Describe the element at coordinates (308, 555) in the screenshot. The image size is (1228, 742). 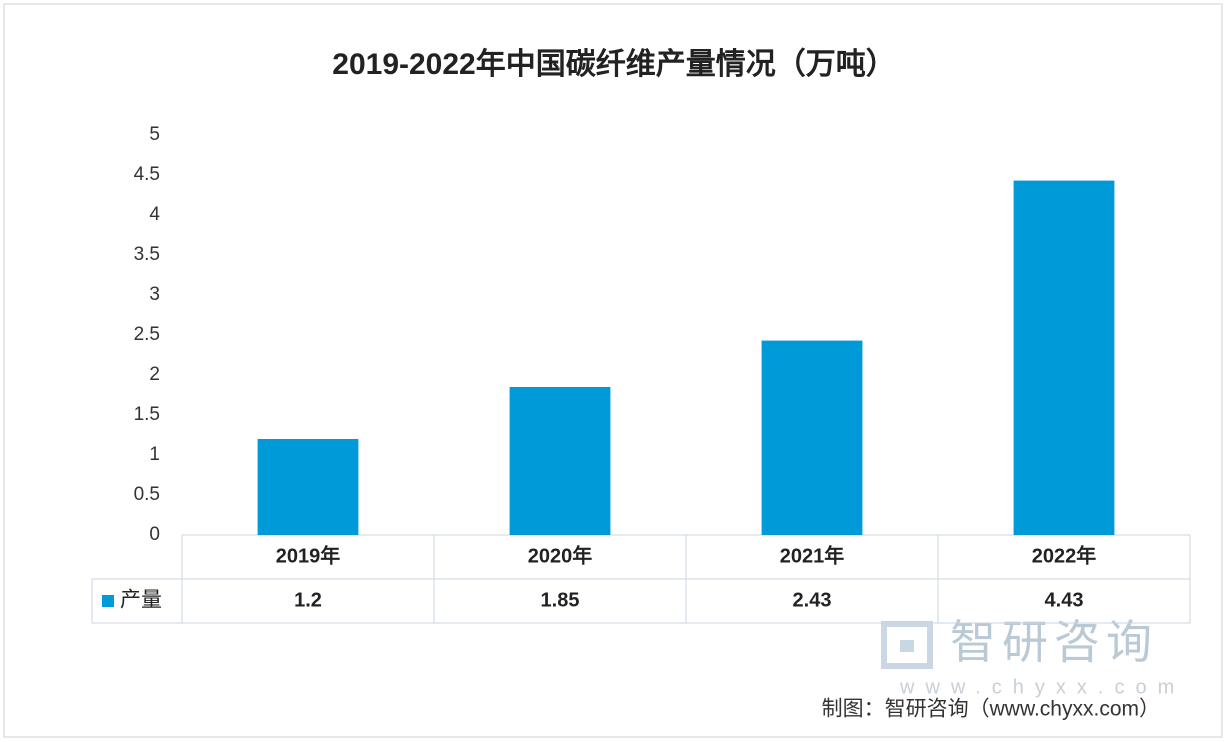
I see `x-tick-label: 2019年` at that location.